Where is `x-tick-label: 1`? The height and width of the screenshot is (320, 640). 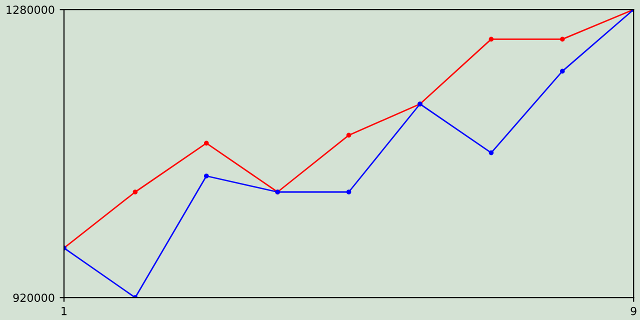
x-tick-label: 1 is located at coordinates (64, 311).